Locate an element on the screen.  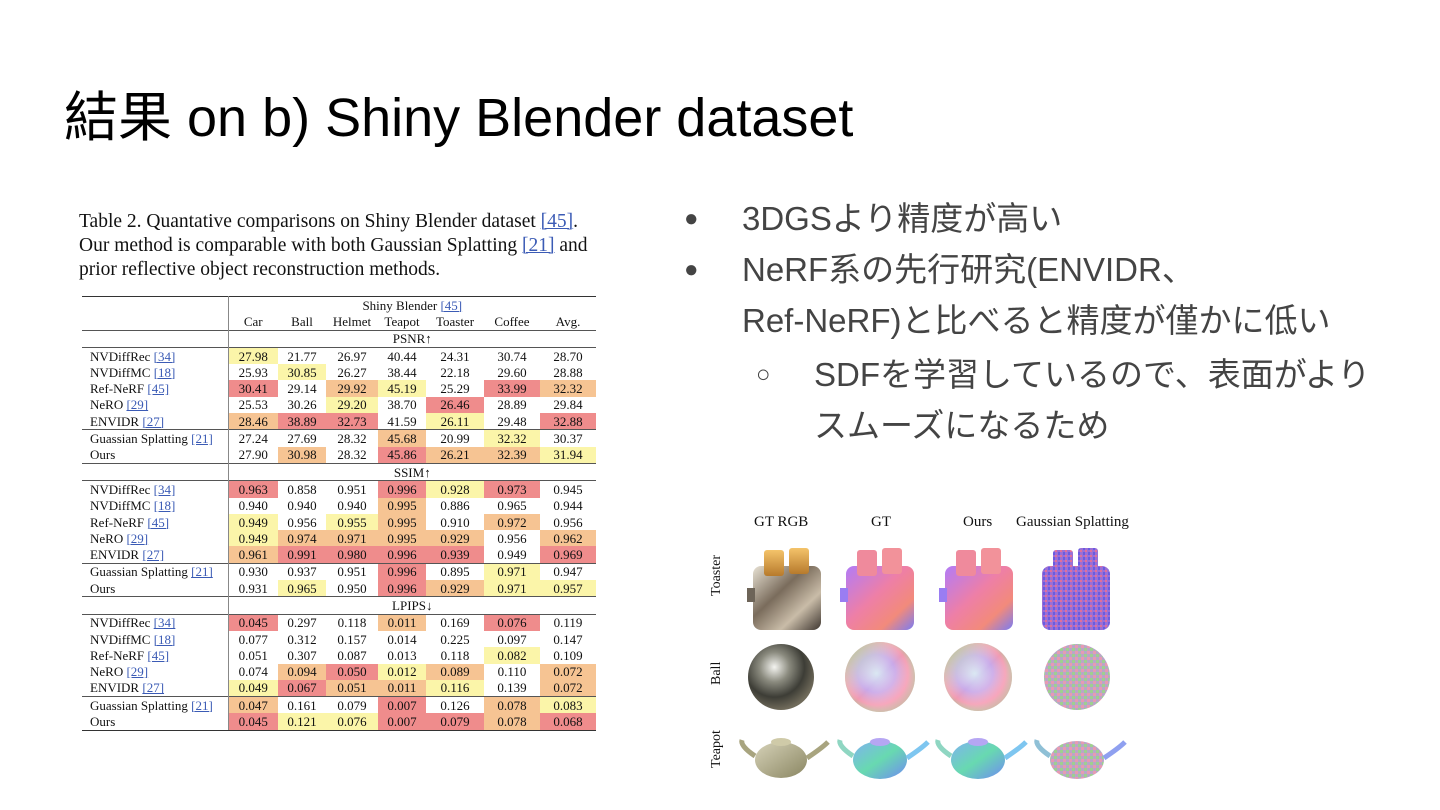
method-cell: NVDiffMC [18] is located at coordinates (155, 639).